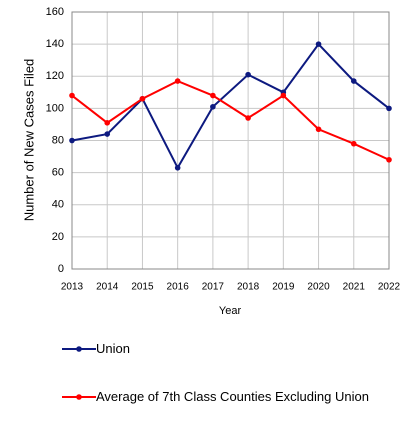 The width and height of the screenshot is (411, 429). What do you see at coordinates (213, 287) in the screenshot?
I see `x-tick-label: 2017` at bounding box center [213, 287].